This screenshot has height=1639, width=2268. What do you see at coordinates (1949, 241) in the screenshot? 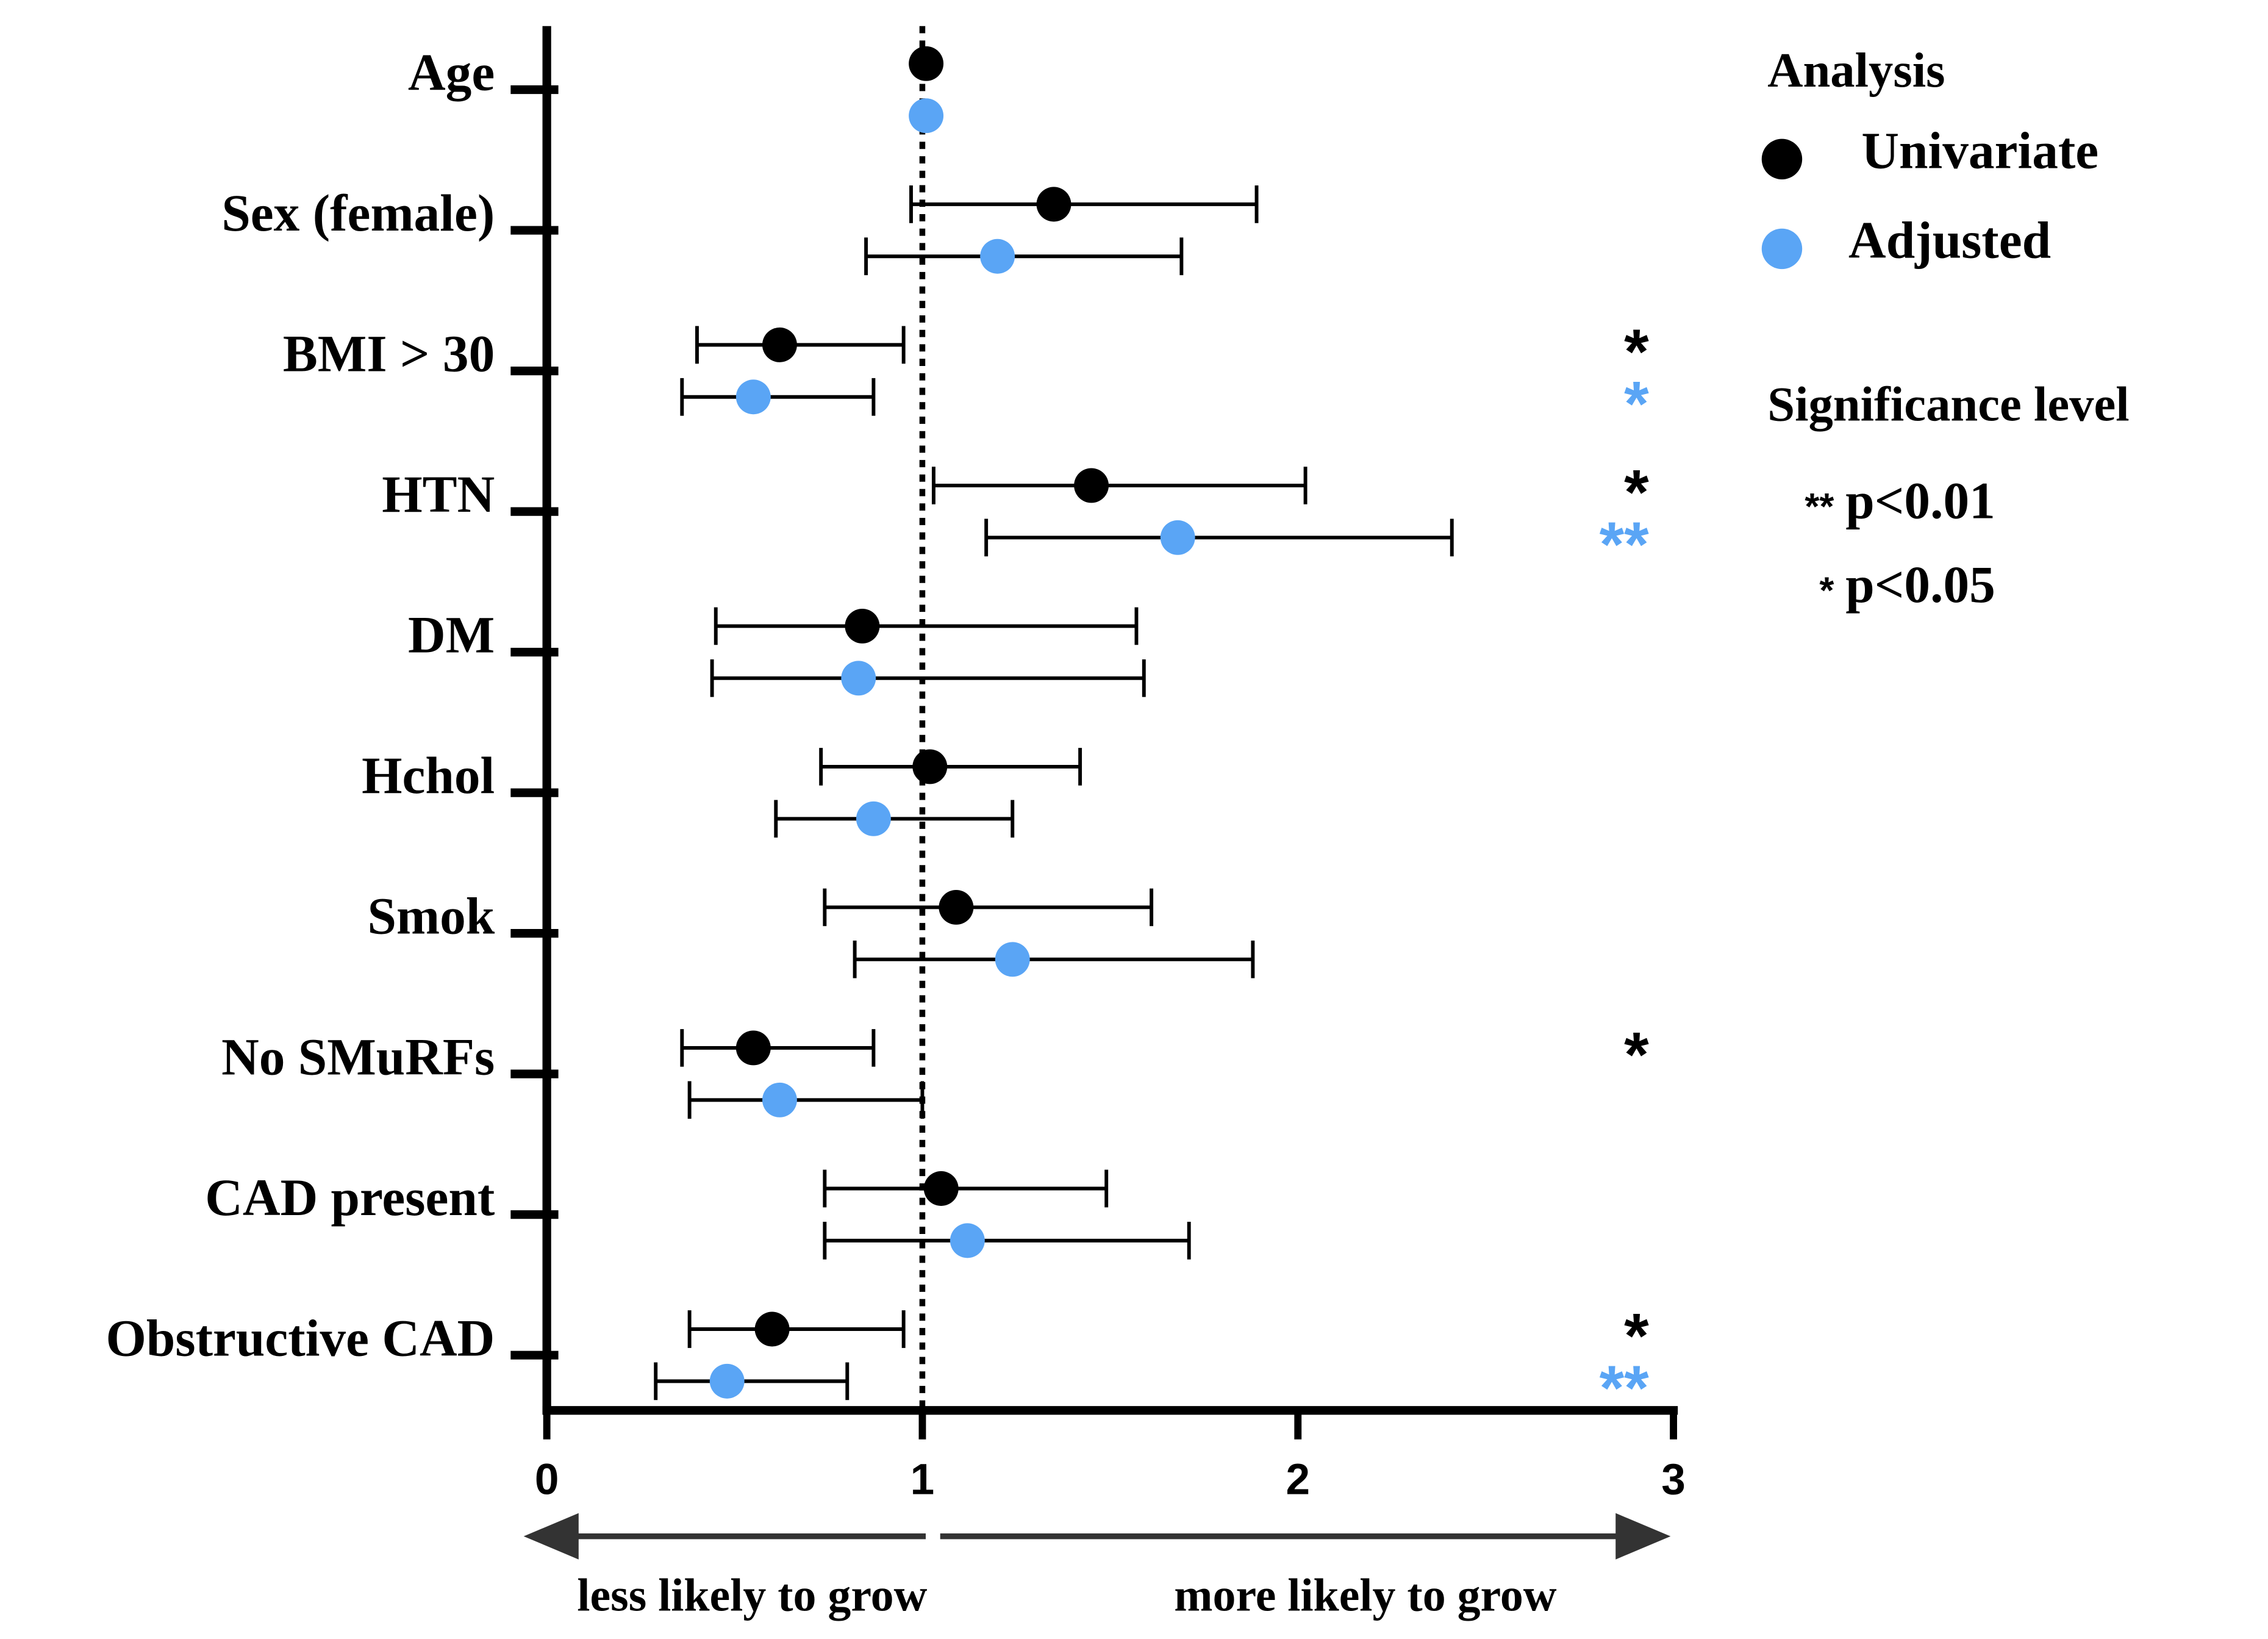
I see `legend-label: Adjusted` at bounding box center [1949, 241].